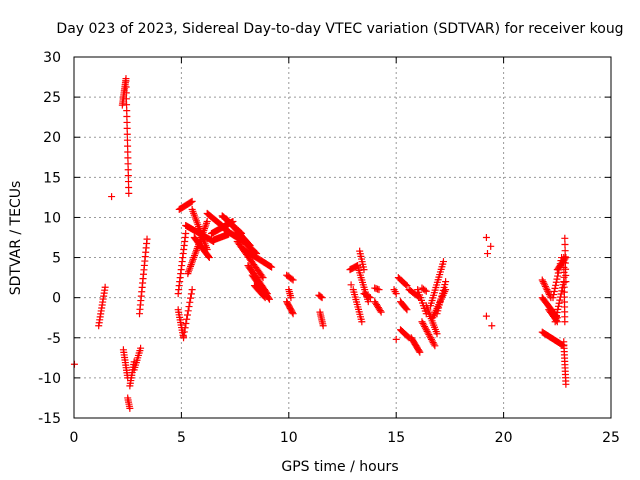 This screenshot has width=640, height=480. I want to click on y-axis-label: SDTVAR / TECUs, so click(16, 238).